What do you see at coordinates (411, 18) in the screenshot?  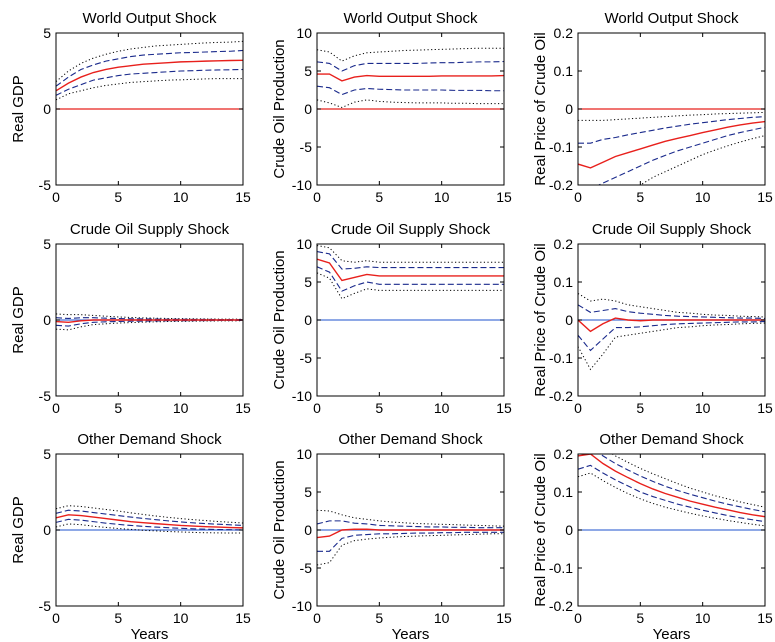 I see `panel-title: World Output Shock` at bounding box center [411, 18].